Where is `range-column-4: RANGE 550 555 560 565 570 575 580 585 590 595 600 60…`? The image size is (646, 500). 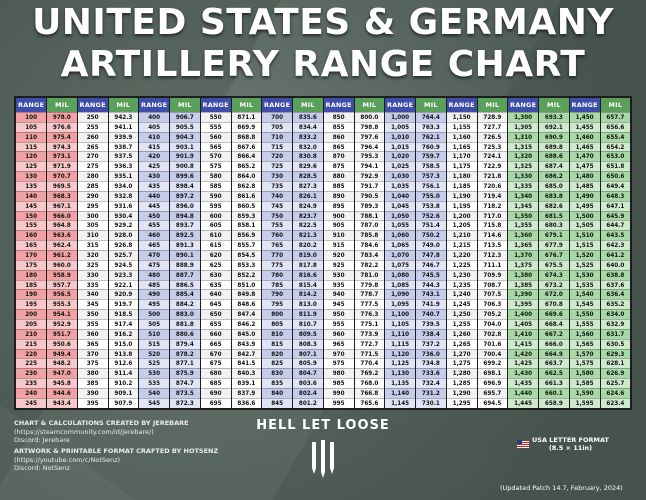
range-column-4: RANGE 550 555 560 565 570 575 580 585 590 595 600 60… is located at coordinates (215, 253).